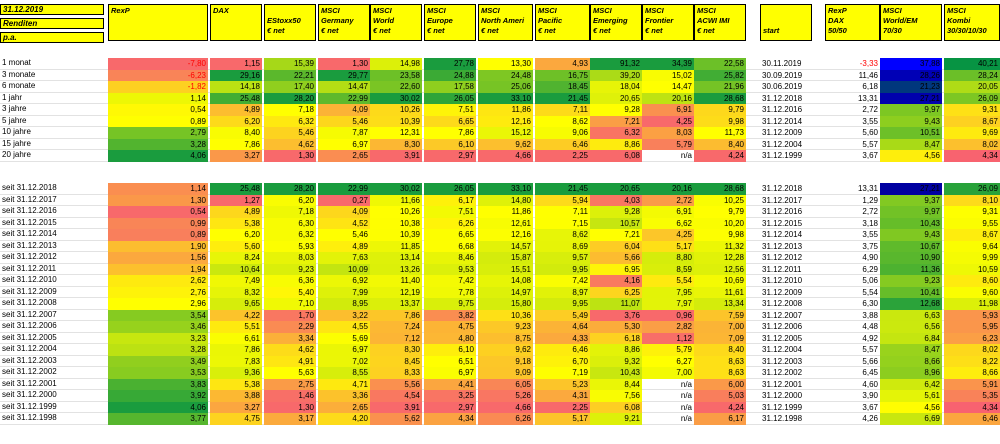 The width and height of the screenshot is (1000, 444). I want to click on value-cell: 12,28, so click(720, 258).